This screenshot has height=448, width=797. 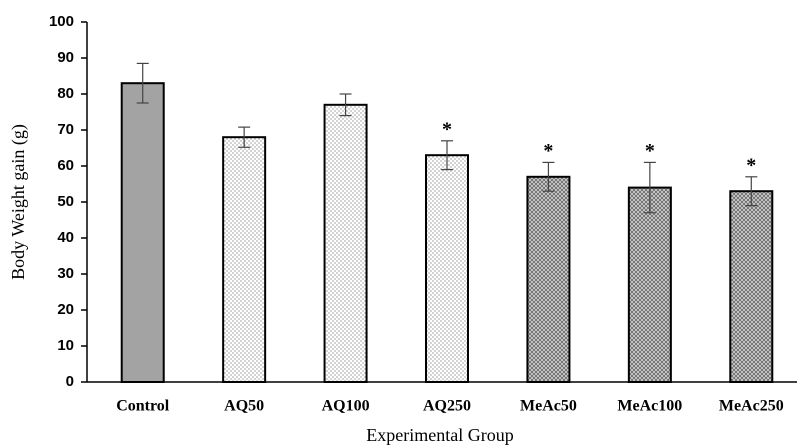 What do you see at coordinates (447, 406) in the screenshot?
I see `x-tick-label: AQ250` at bounding box center [447, 406].